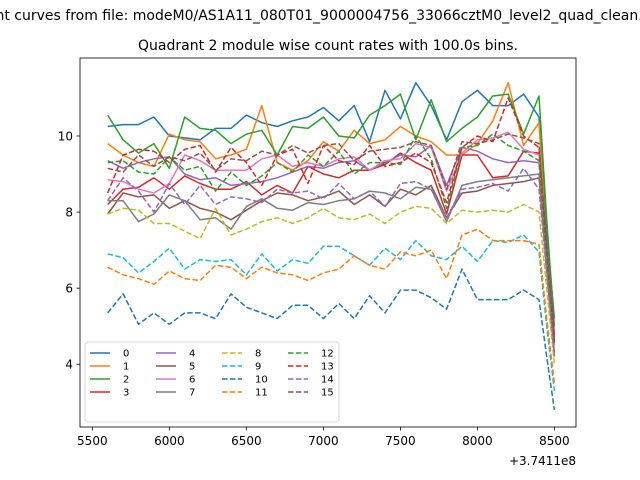 Image resolution: width=640 pixels, height=480 pixels. What do you see at coordinates (261, 380) in the screenshot?
I see `legend-label-10: 10` at bounding box center [261, 380].